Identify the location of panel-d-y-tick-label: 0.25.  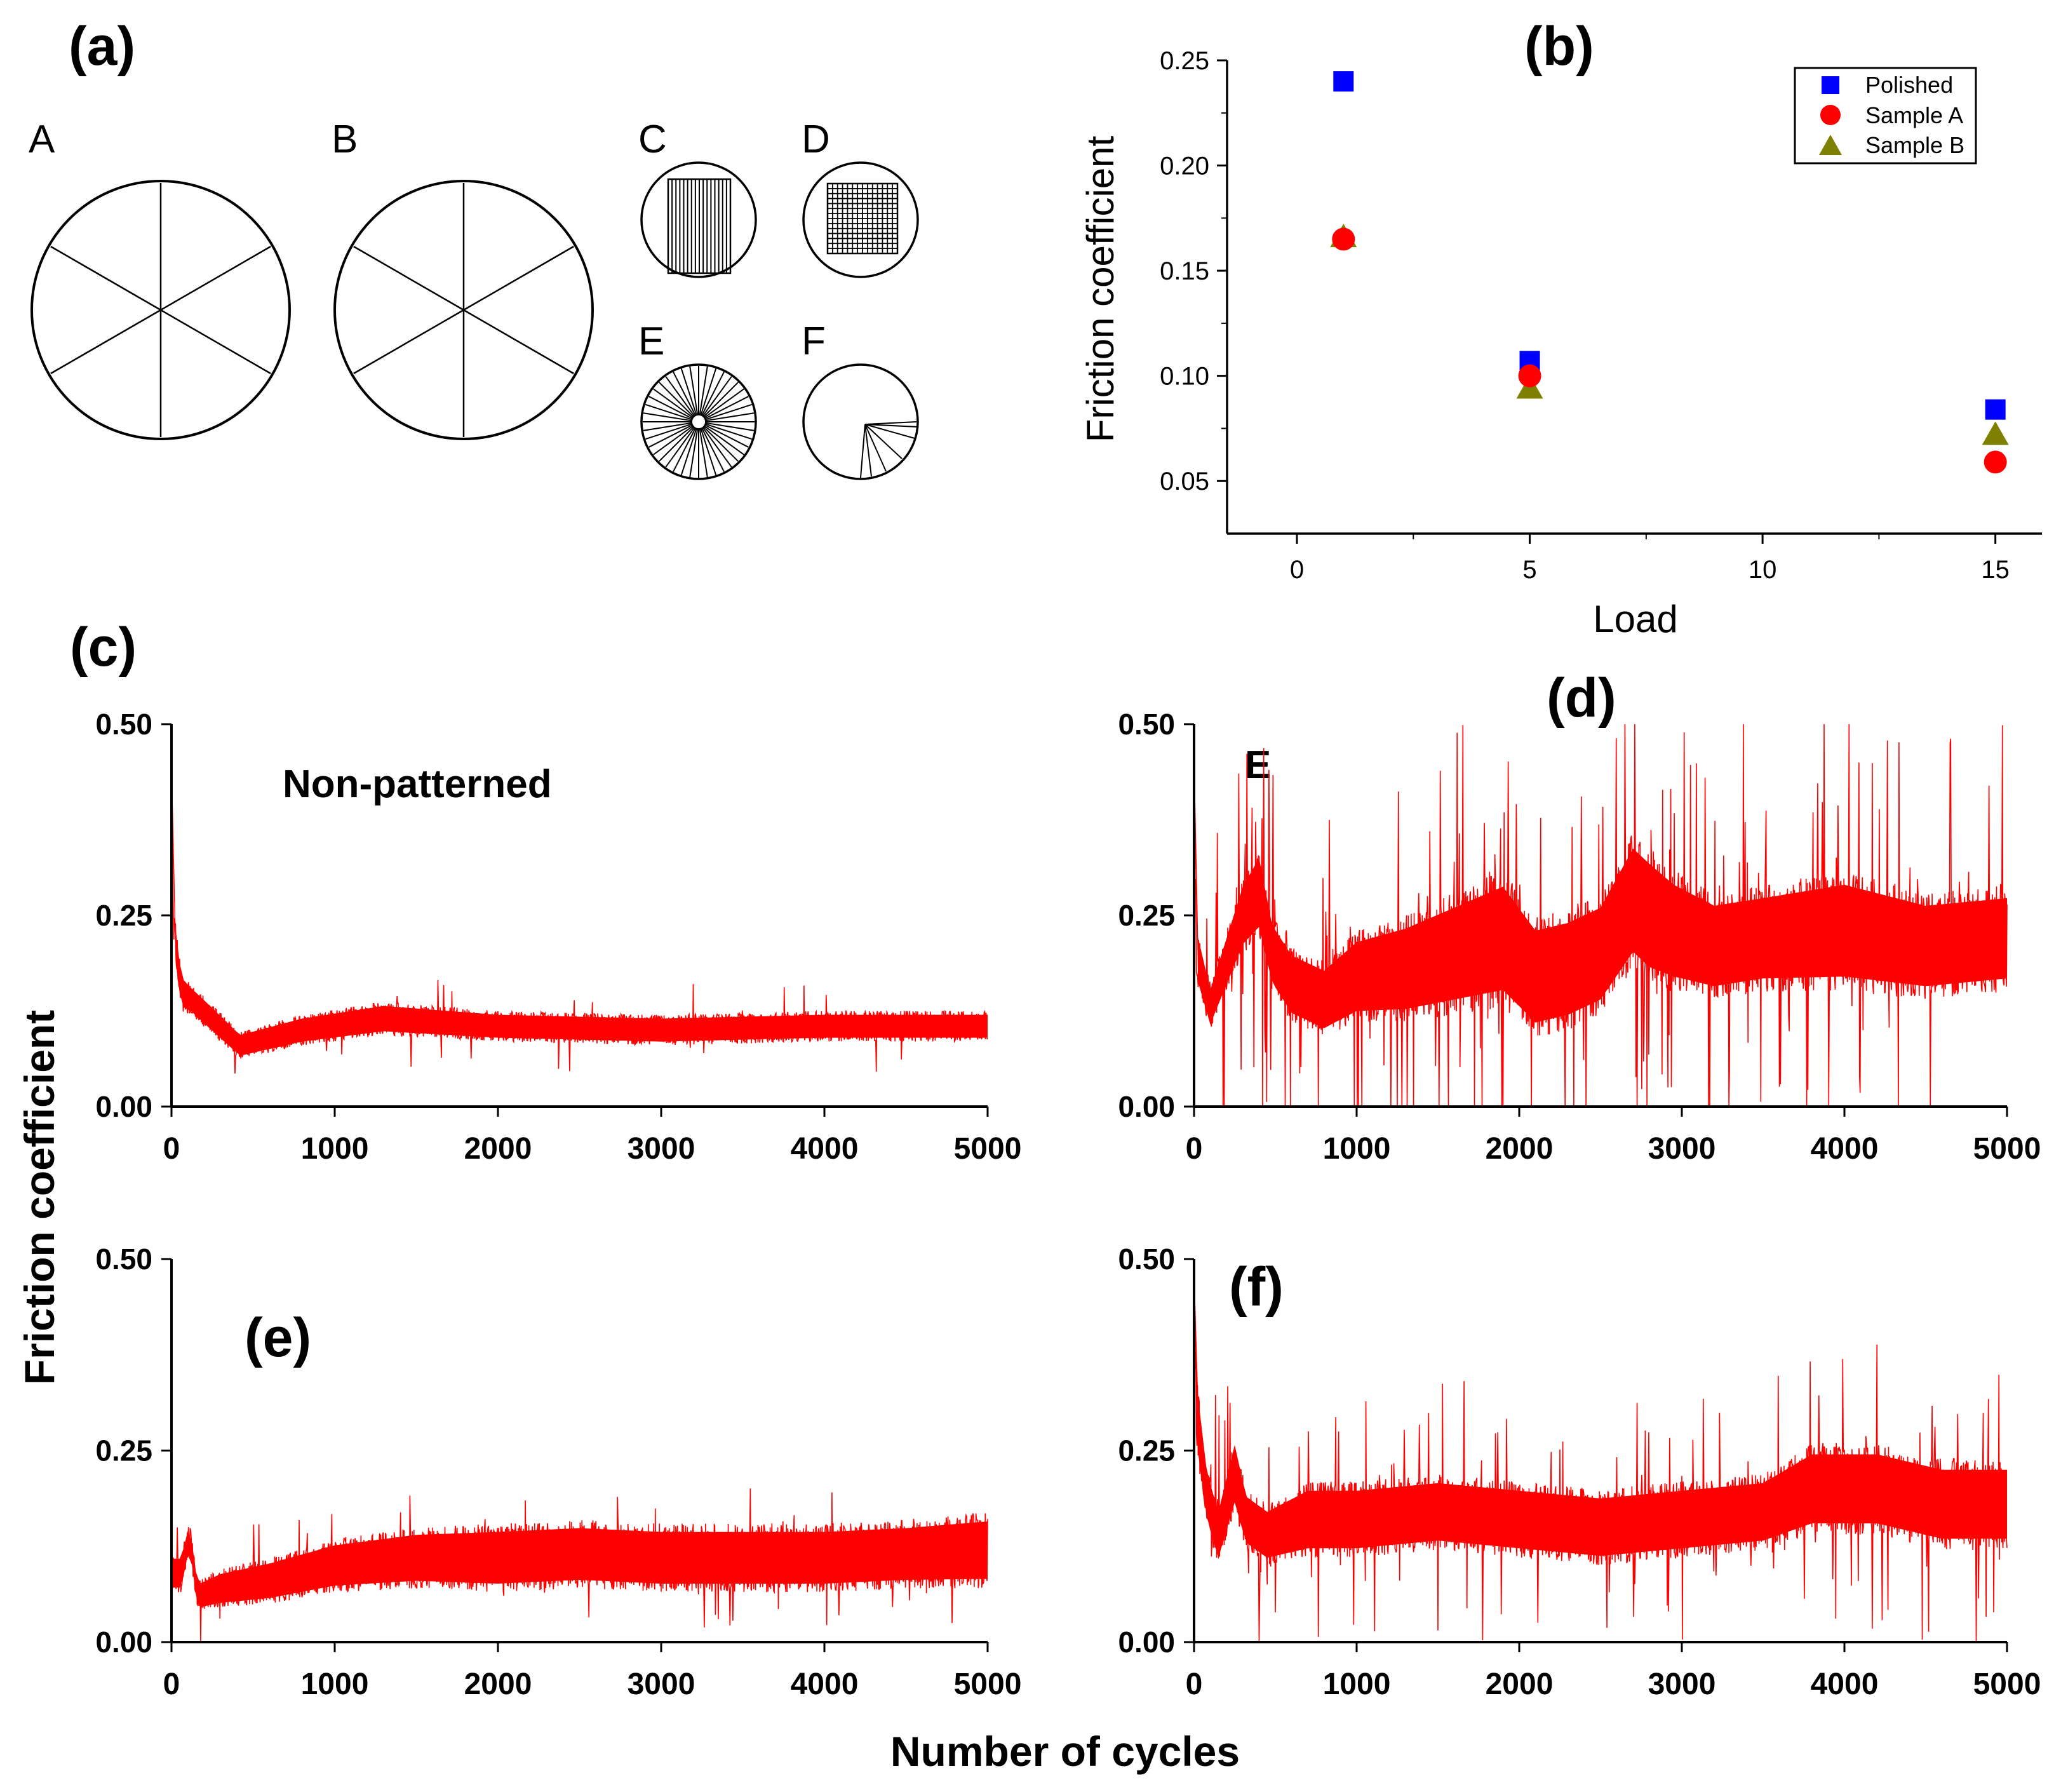
(1147, 915).